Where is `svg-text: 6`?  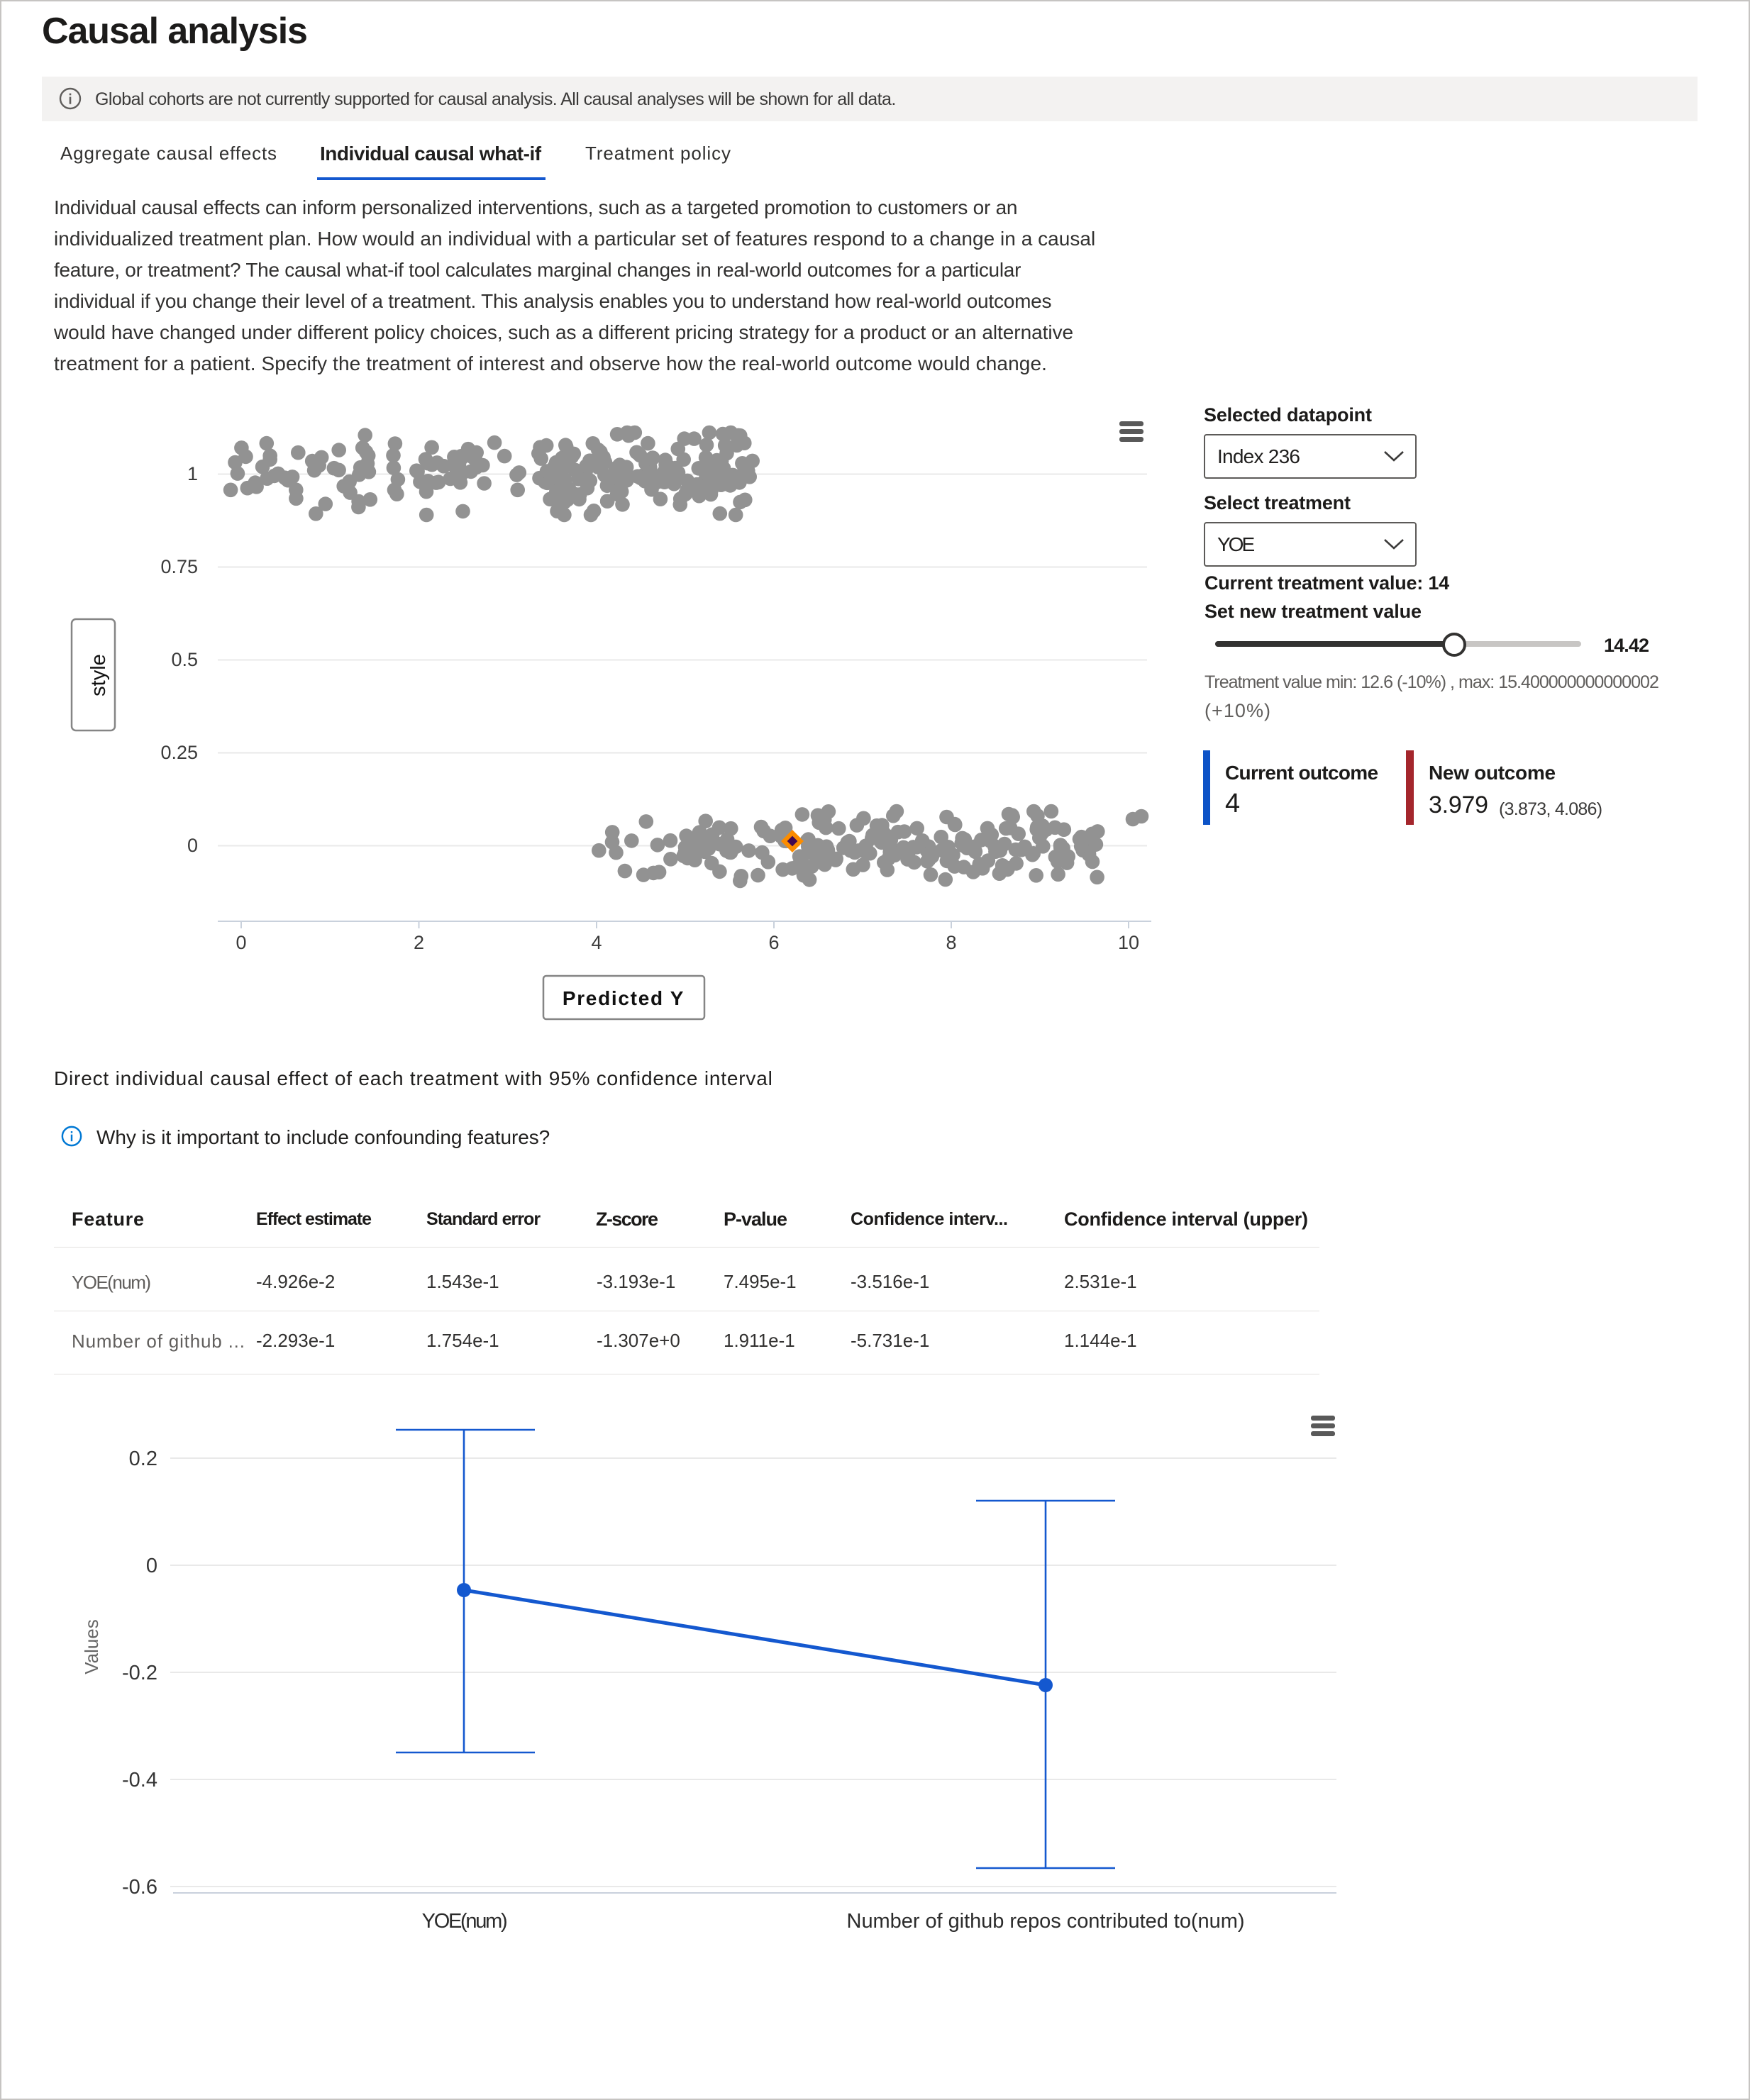 svg-text: 6 is located at coordinates (773, 942).